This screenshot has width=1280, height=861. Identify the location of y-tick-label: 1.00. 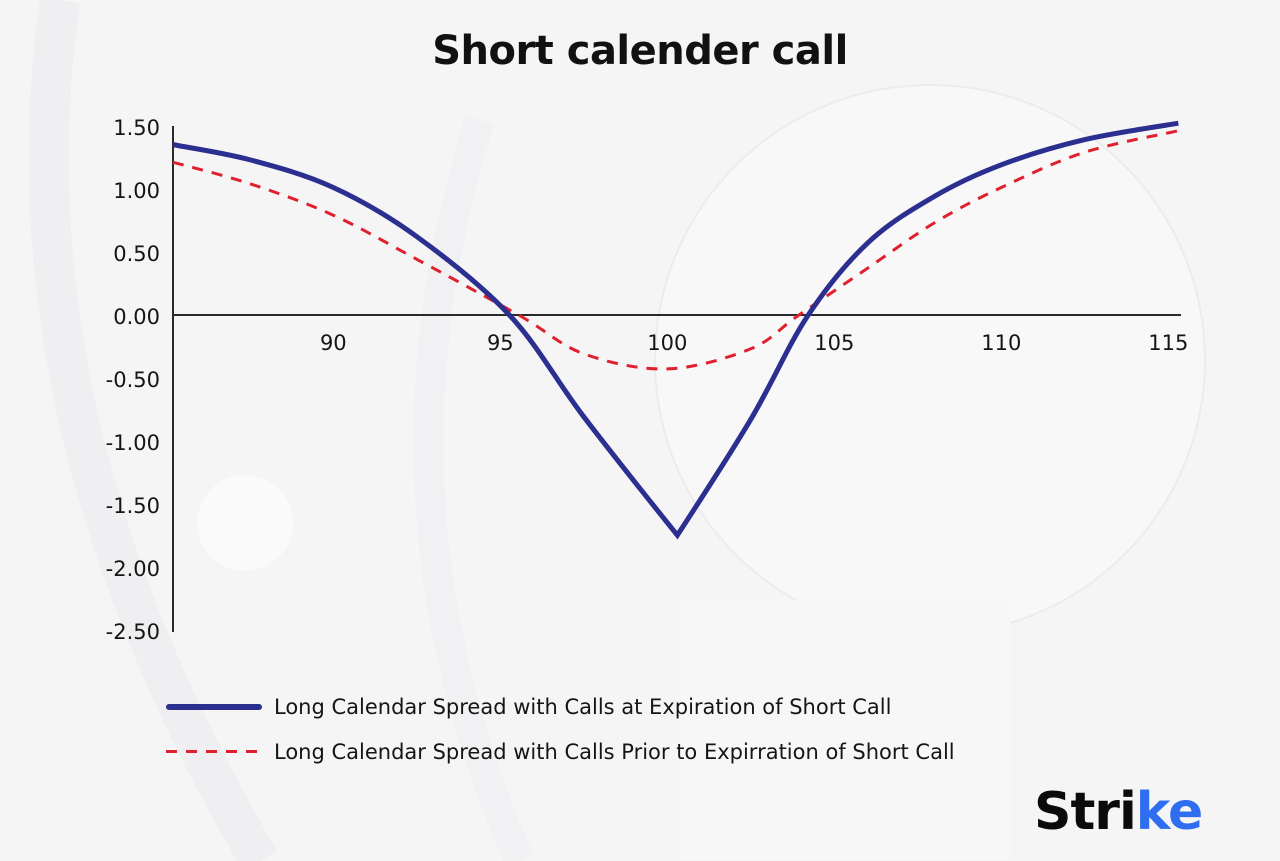
(136, 191).